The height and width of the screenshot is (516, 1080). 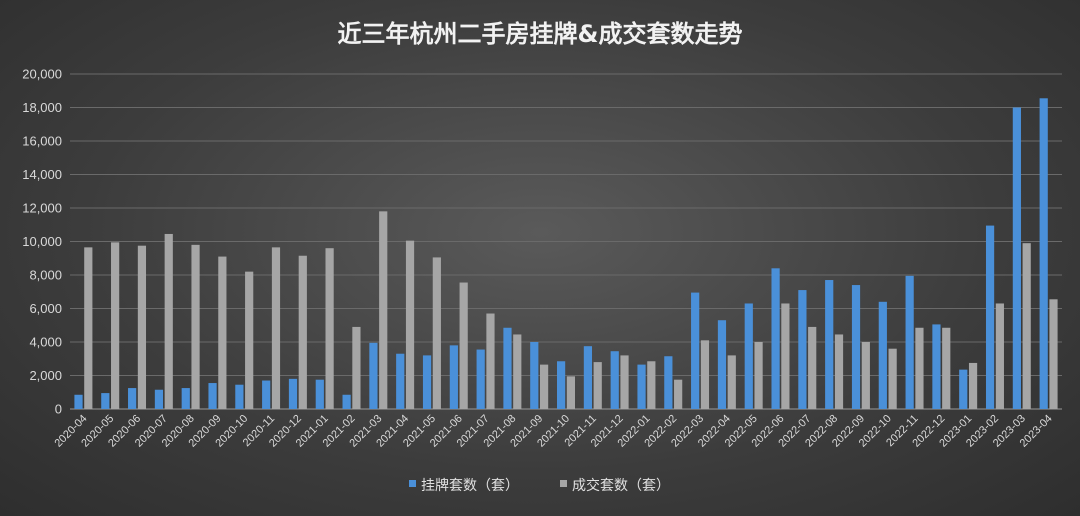 I want to click on legend: 挂牌套数（套） 成交套数（套）, so click(x=539, y=485).